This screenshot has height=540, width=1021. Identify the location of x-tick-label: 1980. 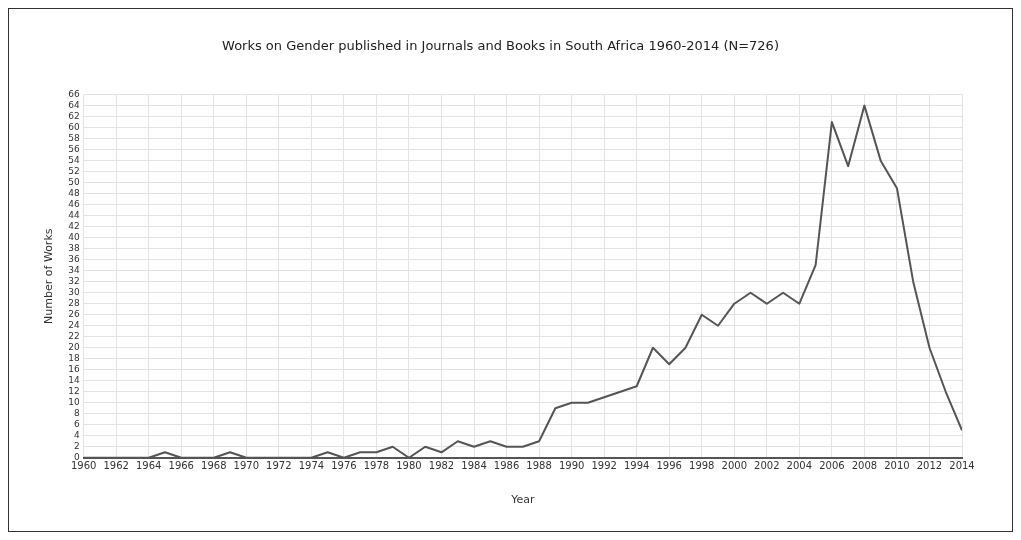
(409, 466).